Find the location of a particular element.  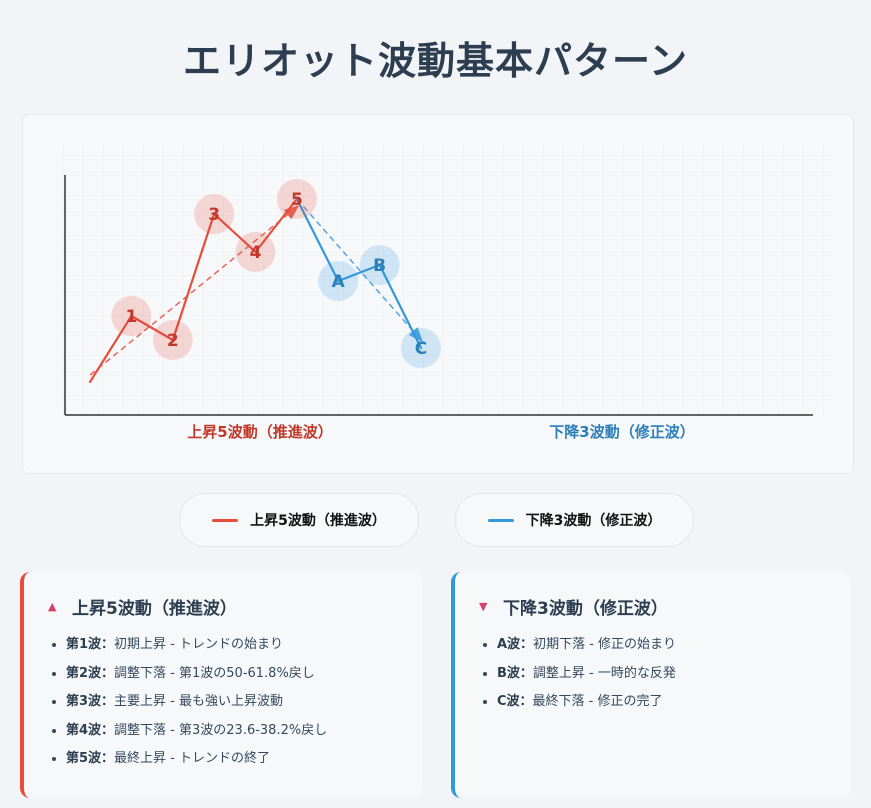

corrective-item: A波：初期下落 - 修正の始まり is located at coordinates (664, 644).